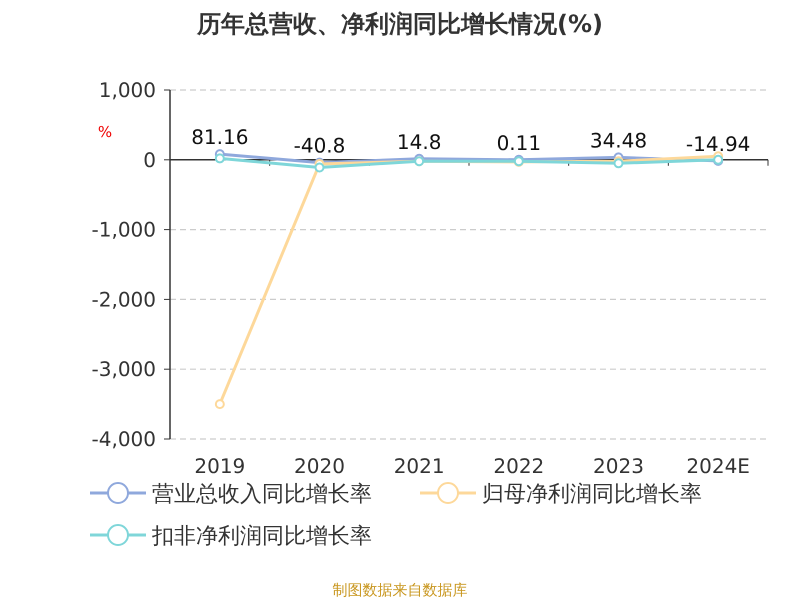 This screenshot has height=600, width=800. What do you see at coordinates (400, 590) in the screenshot?
I see `text: 制图数据来自数据库` at bounding box center [400, 590].